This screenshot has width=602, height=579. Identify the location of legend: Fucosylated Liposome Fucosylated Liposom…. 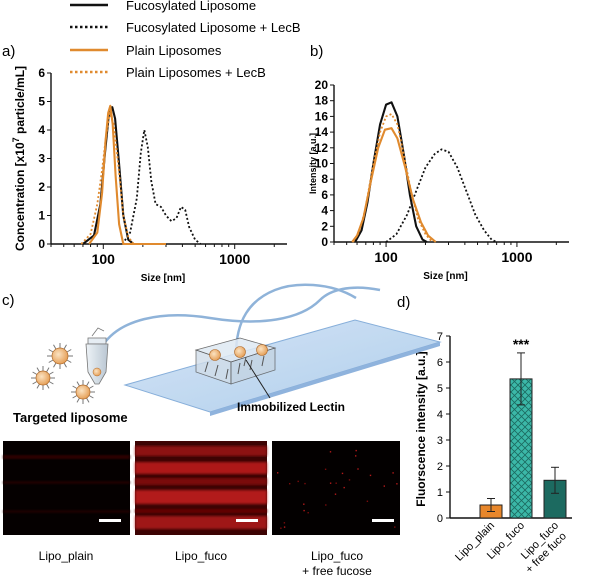
(185, 40).